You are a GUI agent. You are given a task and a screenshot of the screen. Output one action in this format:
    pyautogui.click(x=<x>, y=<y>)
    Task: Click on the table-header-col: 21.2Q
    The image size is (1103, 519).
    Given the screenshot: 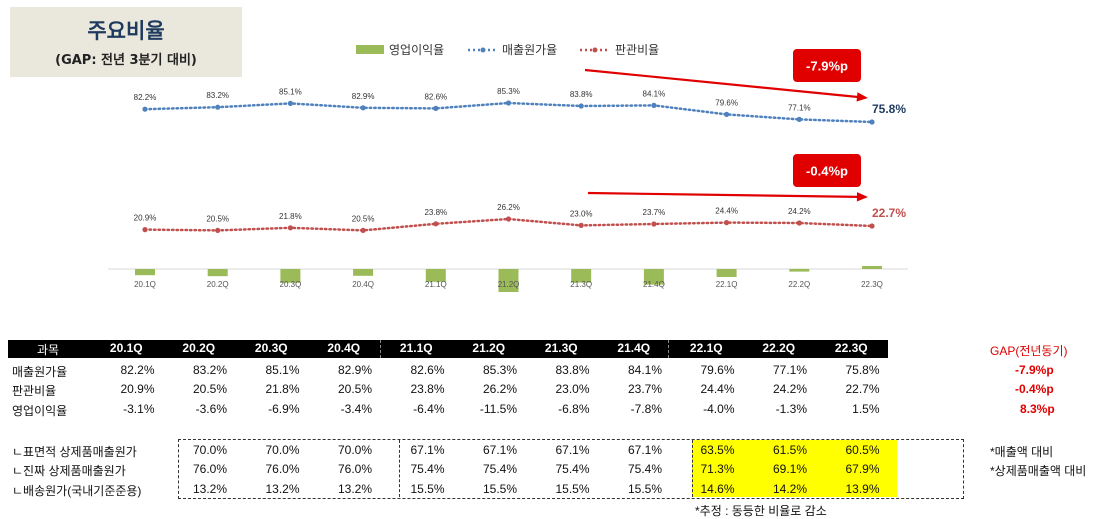 What is the action you would take?
    pyautogui.click(x=489, y=348)
    